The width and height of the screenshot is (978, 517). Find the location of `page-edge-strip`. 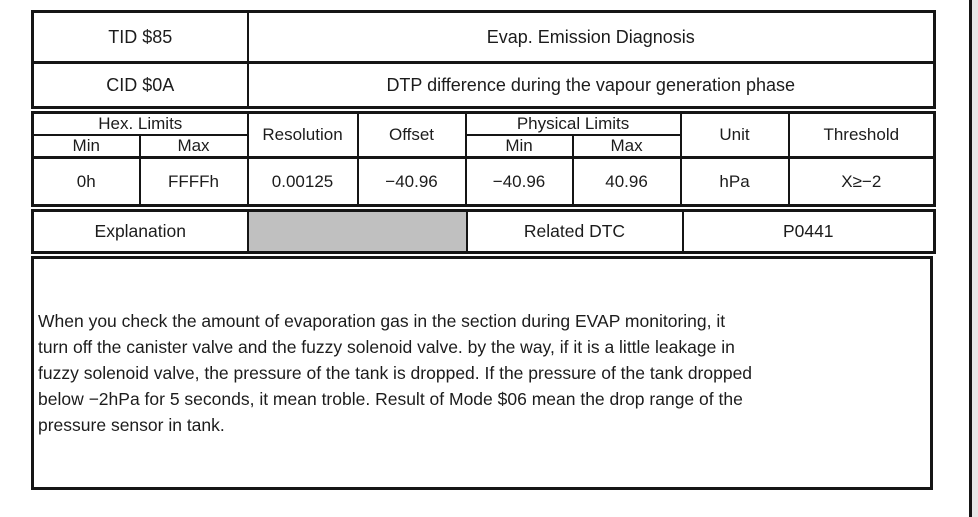

page-edge-strip is located at coordinates (975, 258).